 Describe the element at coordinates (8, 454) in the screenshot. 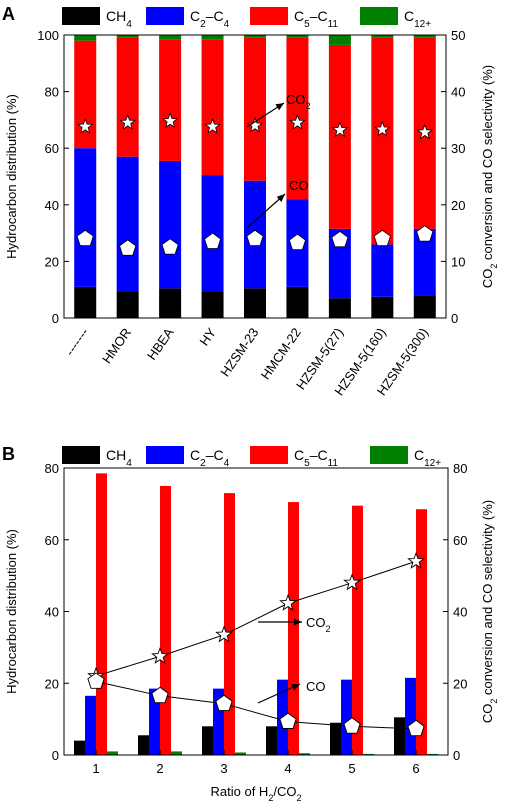

I see `panel-b-letter: B` at that location.